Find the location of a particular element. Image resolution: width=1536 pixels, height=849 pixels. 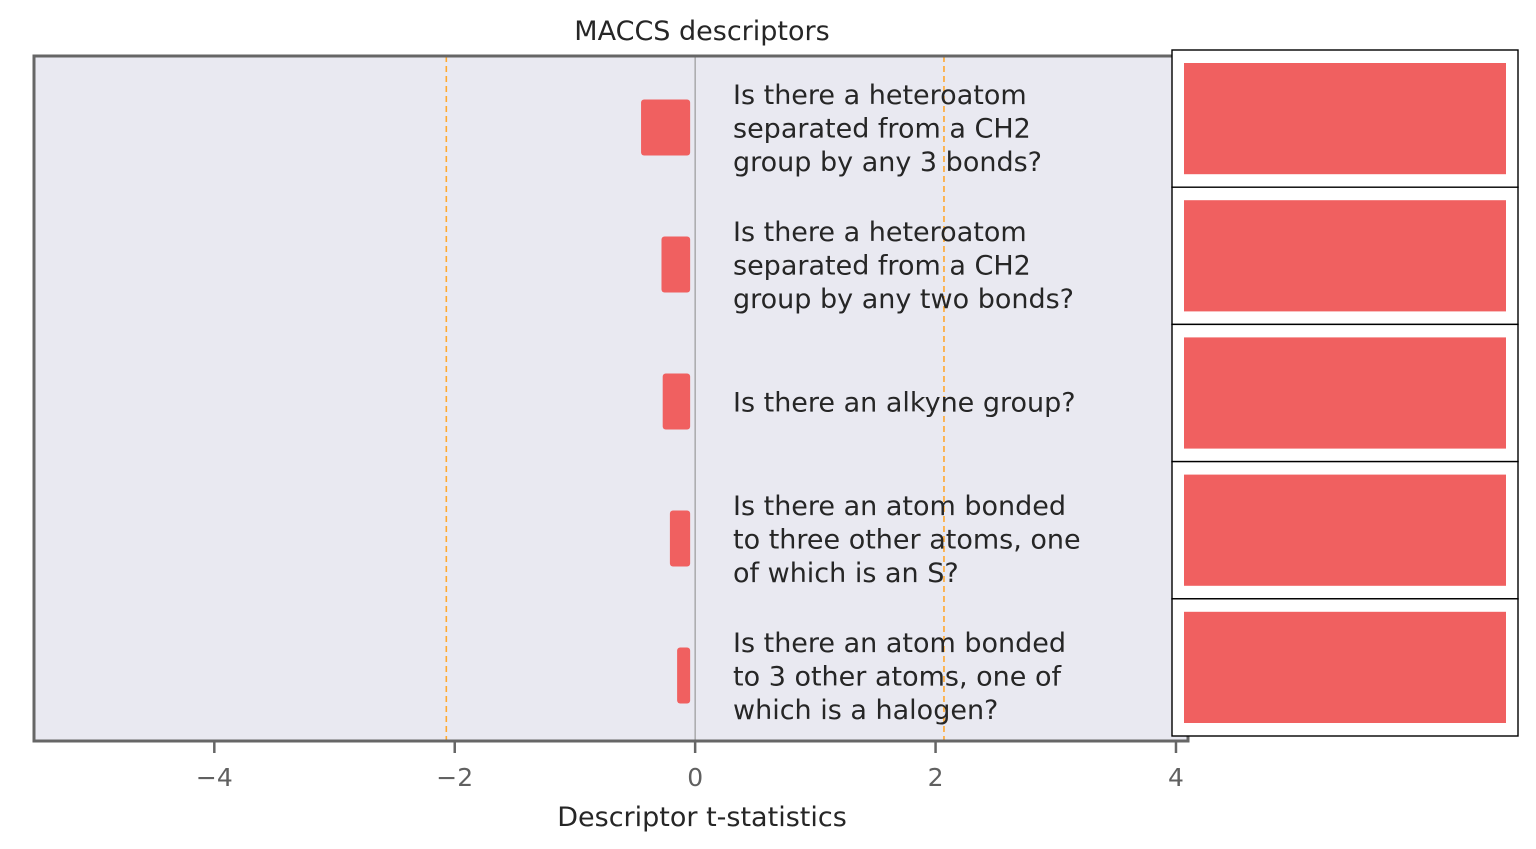

x-tick-label: 0 is located at coordinates (695, 777).